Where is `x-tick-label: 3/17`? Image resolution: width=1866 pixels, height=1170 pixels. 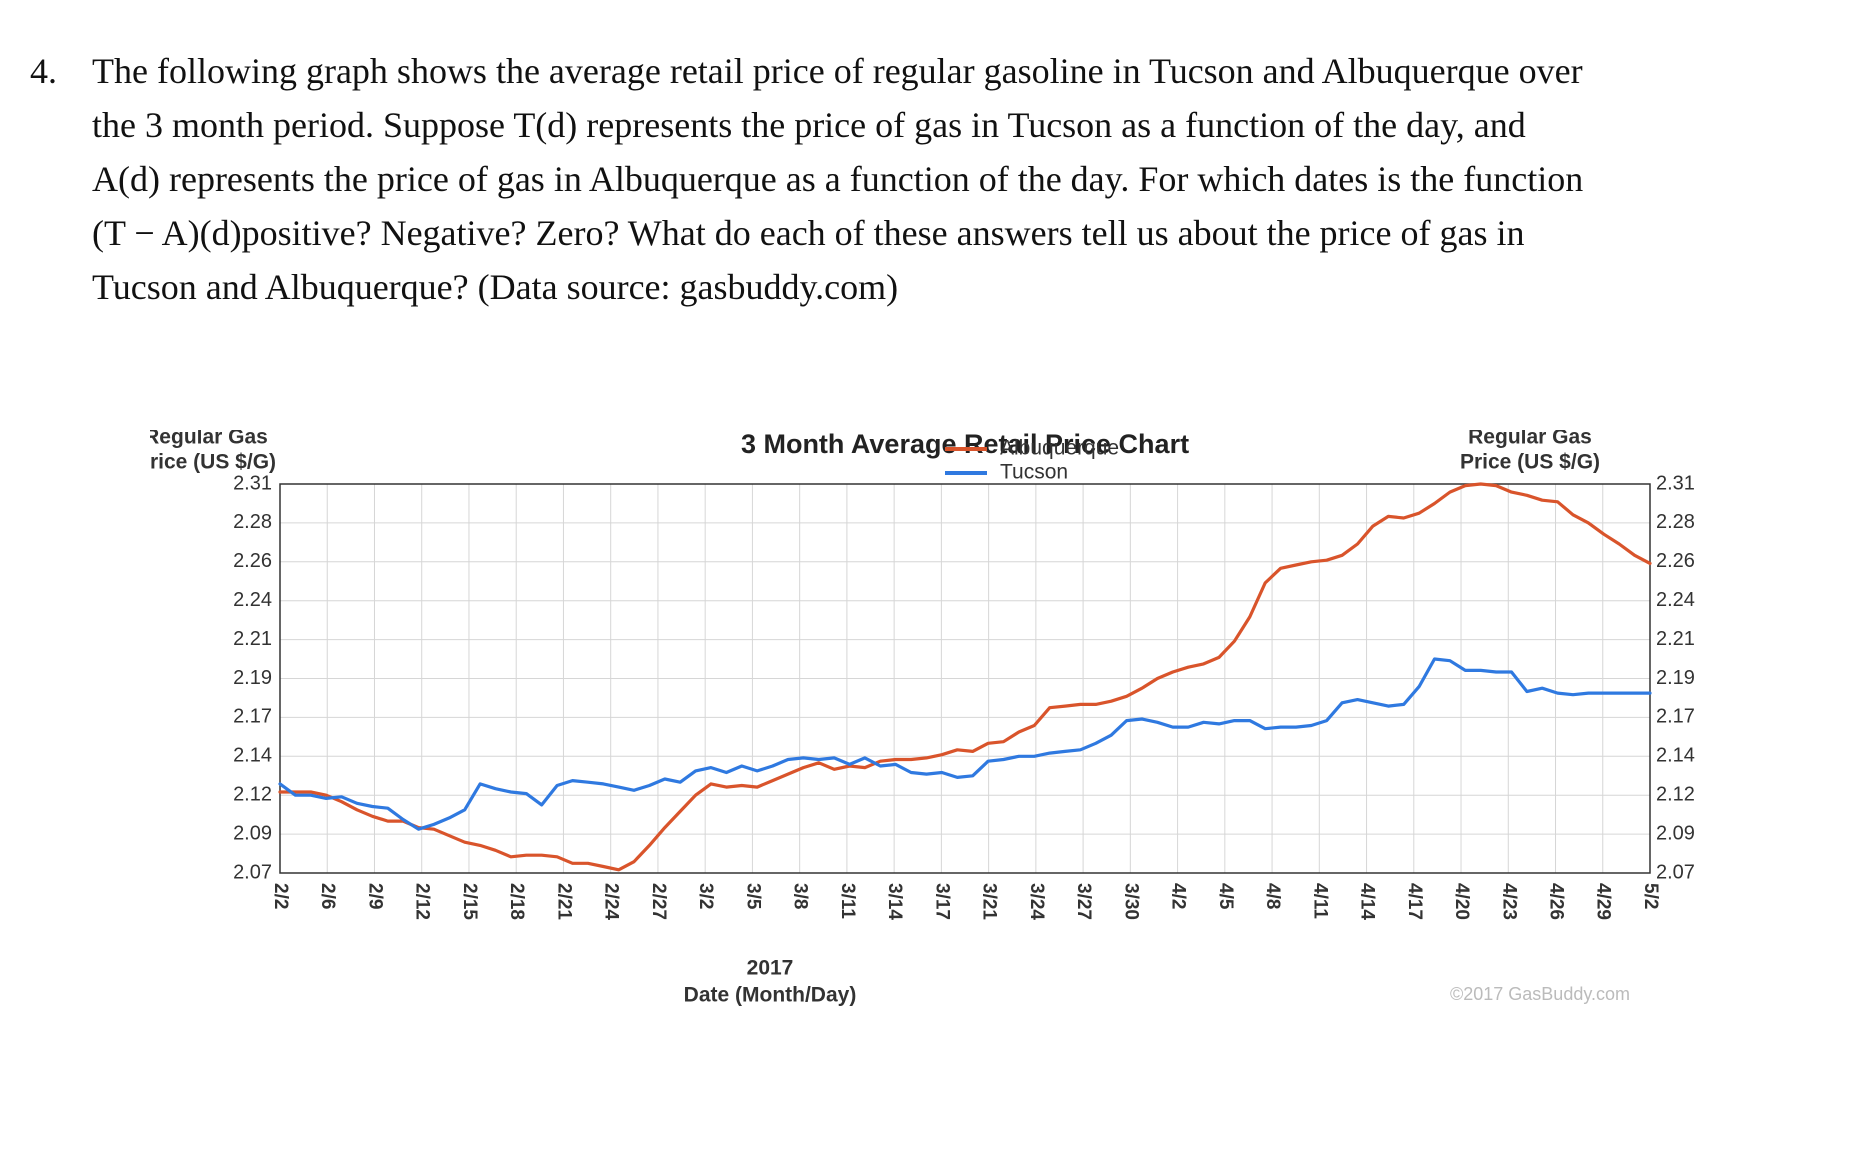 x-tick-label: 3/17 is located at coordinates (941, 901).